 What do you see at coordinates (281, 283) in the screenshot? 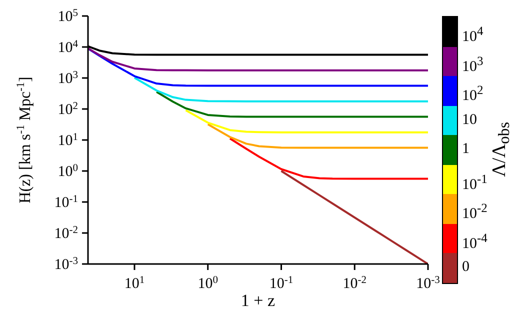
I see `x-tick-label: 10$^{-1}$` at bounding box center [281, 283].